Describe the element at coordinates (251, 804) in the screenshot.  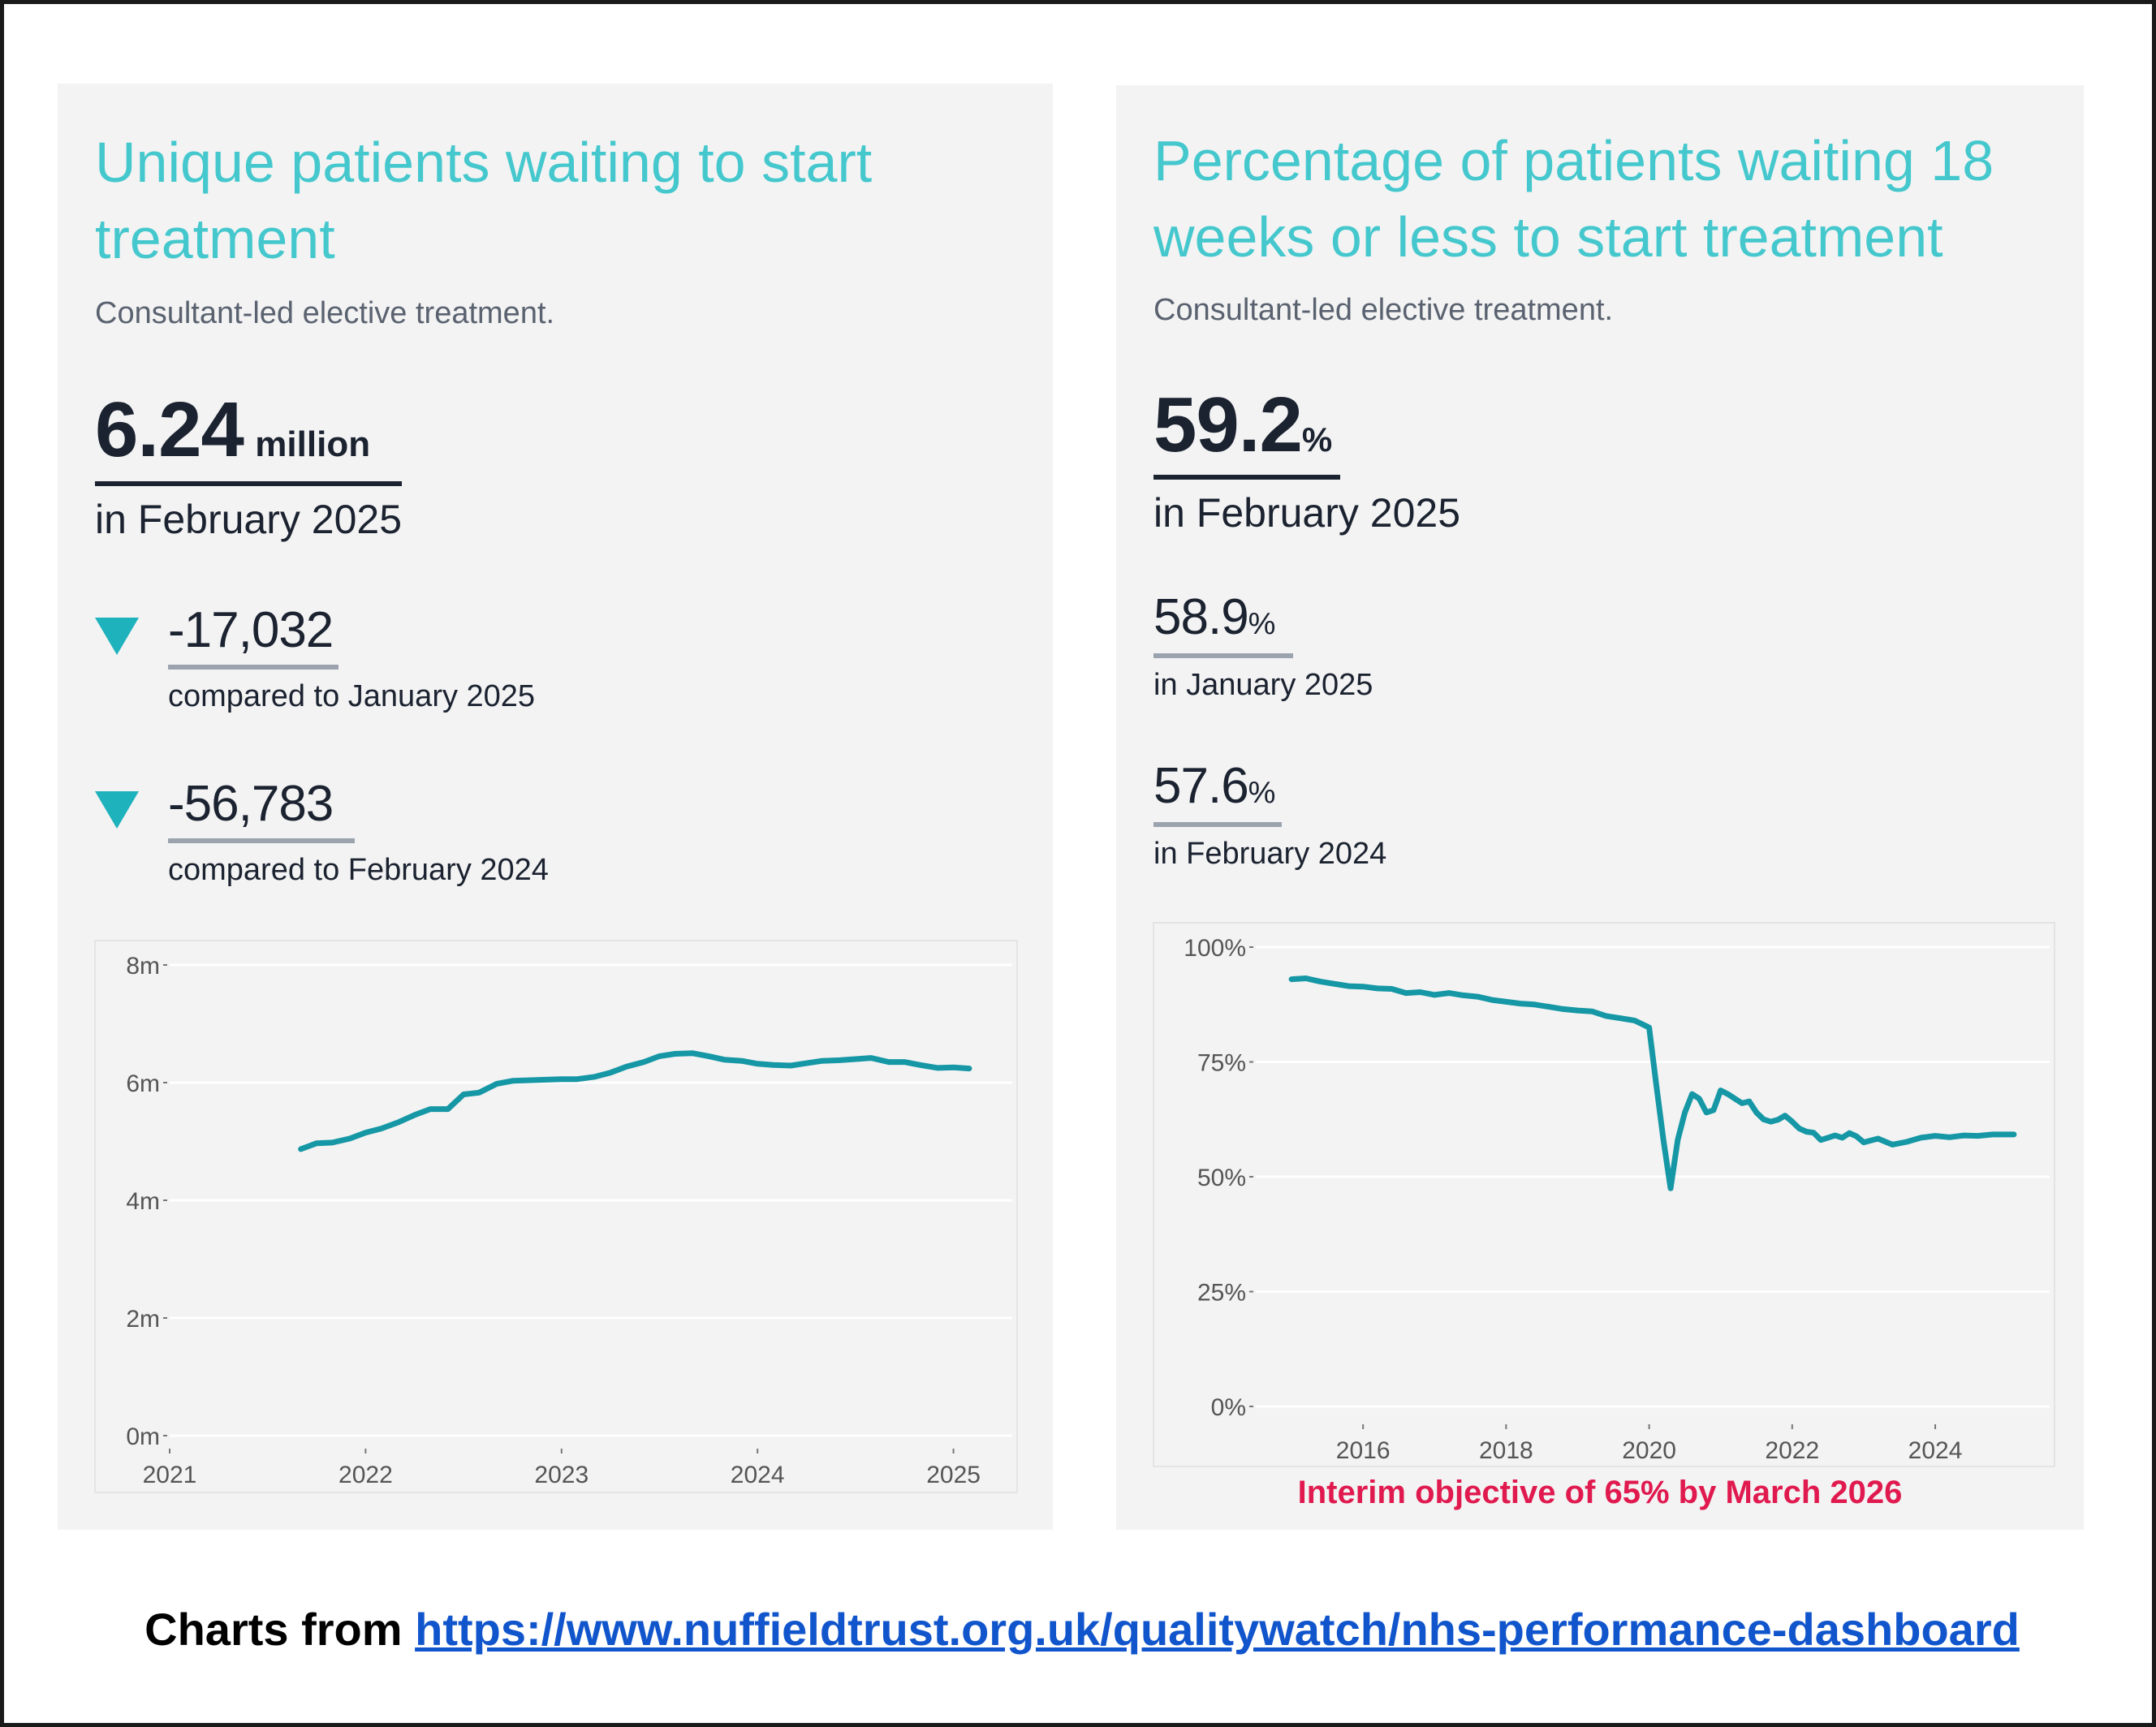
I see `delta-value: -56,783` at that location.